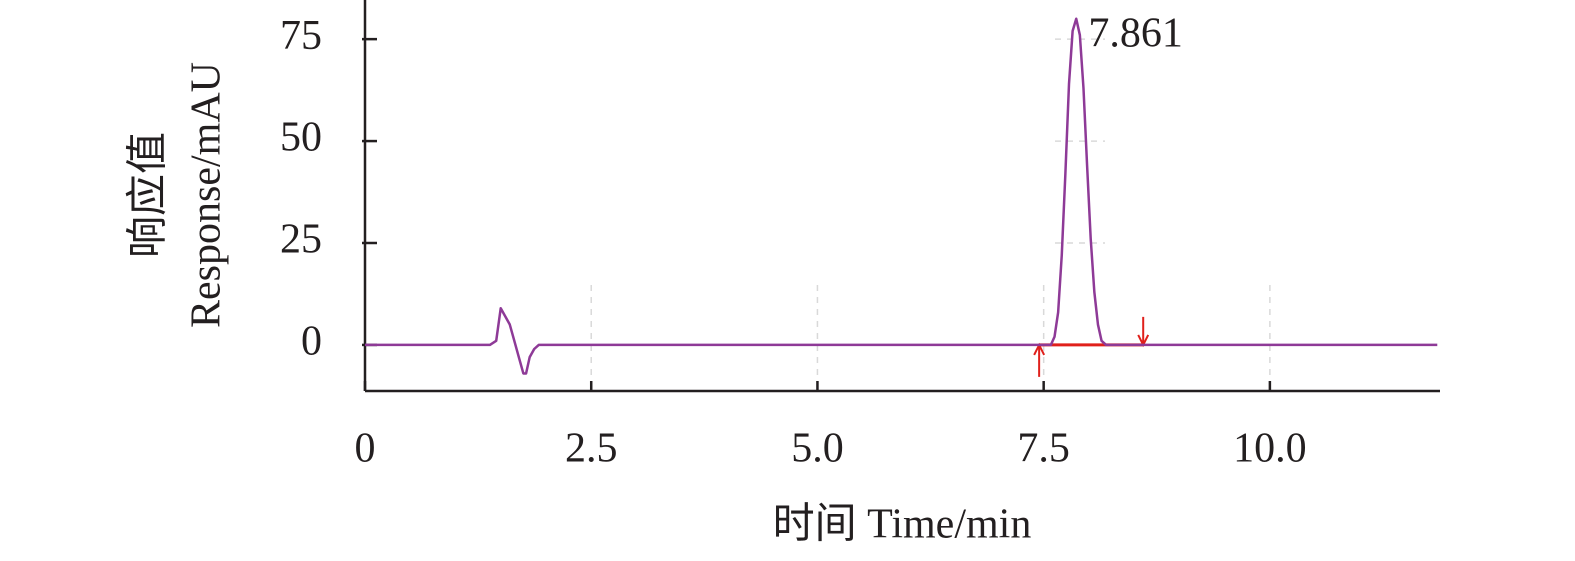 This screenshot has width=1575, height=561. I want to click on x-tick-label: 10.0, so click(1270, 449).